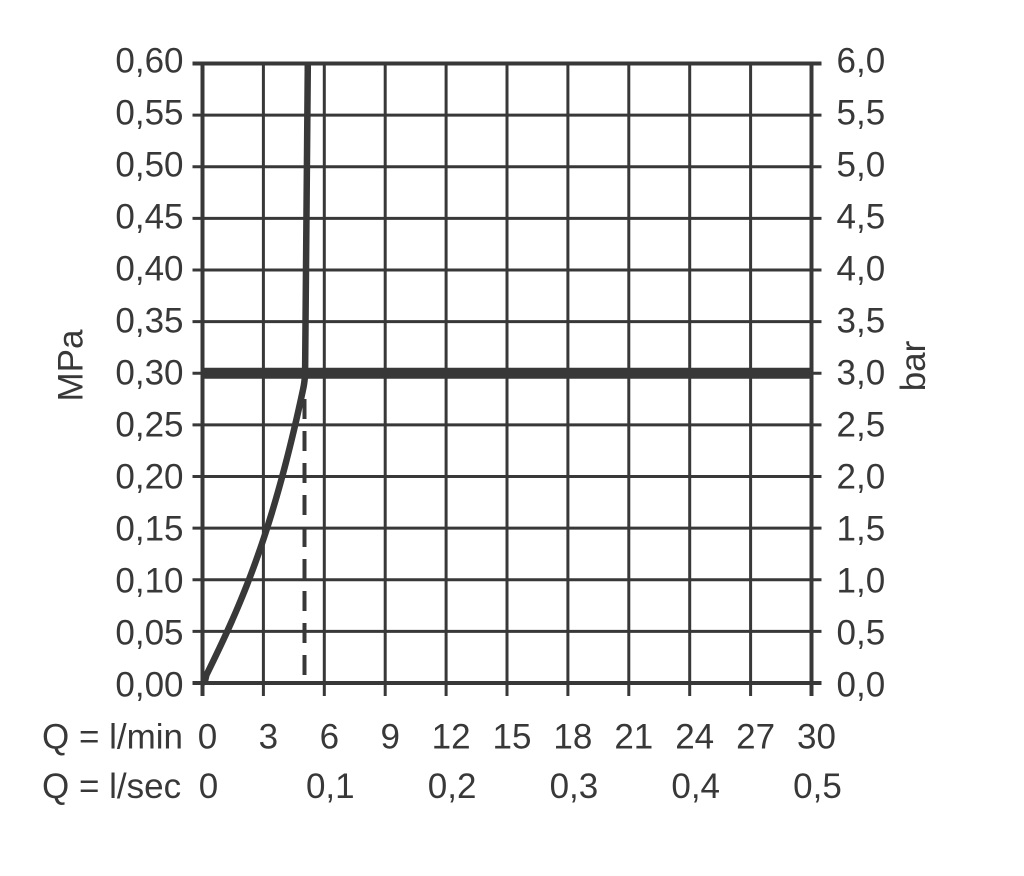 This screenshot has width=1024, height=876. Describe the element at coordinates (149, 269) in the screenshot. I see `svg-text: 0,40` at that location.